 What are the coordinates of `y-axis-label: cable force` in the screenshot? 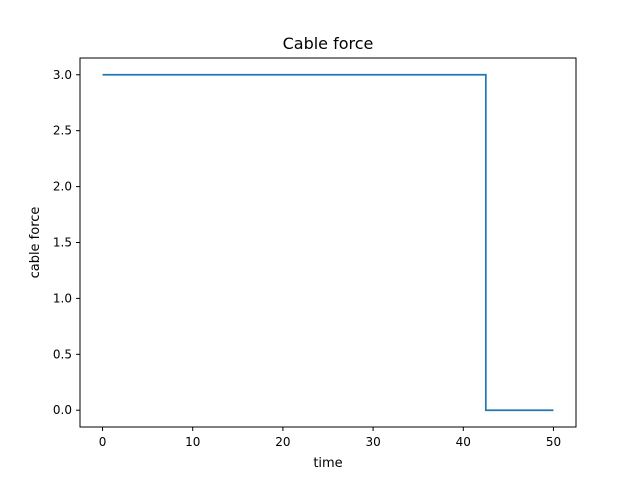 It's located at (35, 243).